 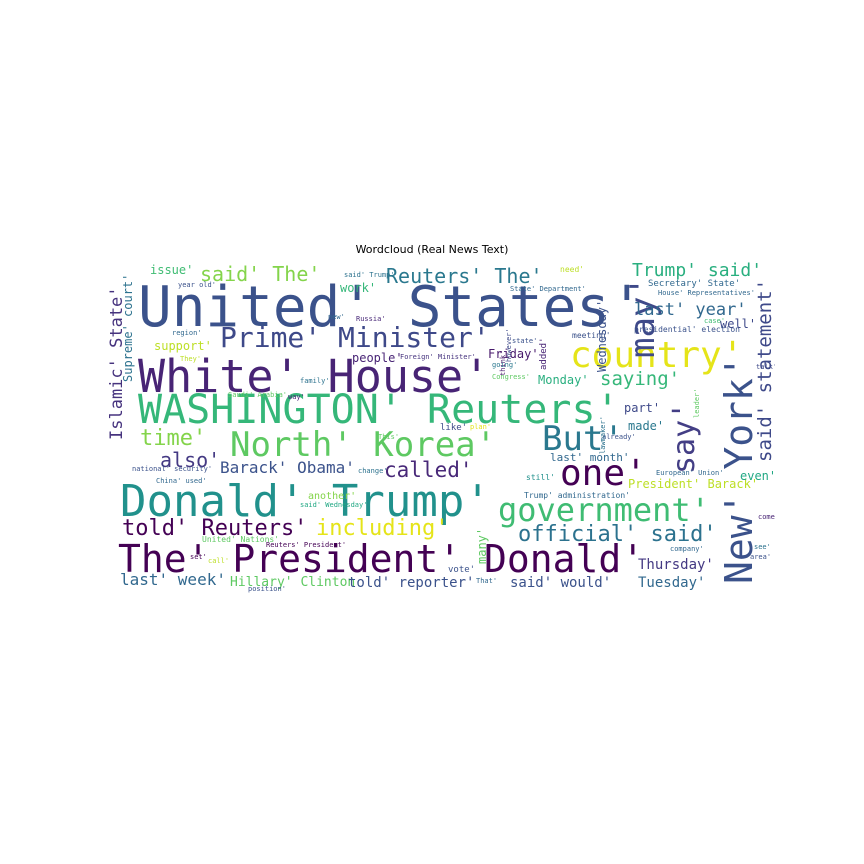 What do you see at coordinates (215, 528) in the screenshot?
I see `word: told' Reuters'` at bounding box center [215, 528].